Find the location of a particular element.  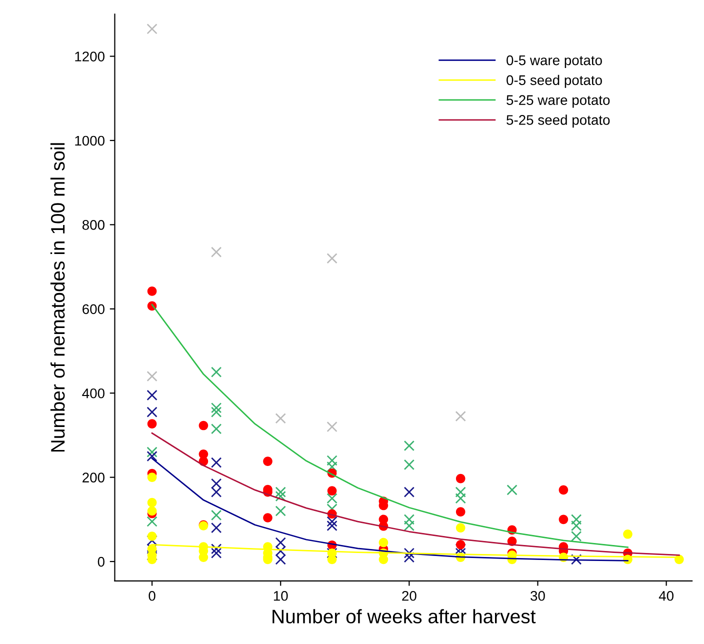

x-tick-label: 0 is located at coordinates (152, 595).